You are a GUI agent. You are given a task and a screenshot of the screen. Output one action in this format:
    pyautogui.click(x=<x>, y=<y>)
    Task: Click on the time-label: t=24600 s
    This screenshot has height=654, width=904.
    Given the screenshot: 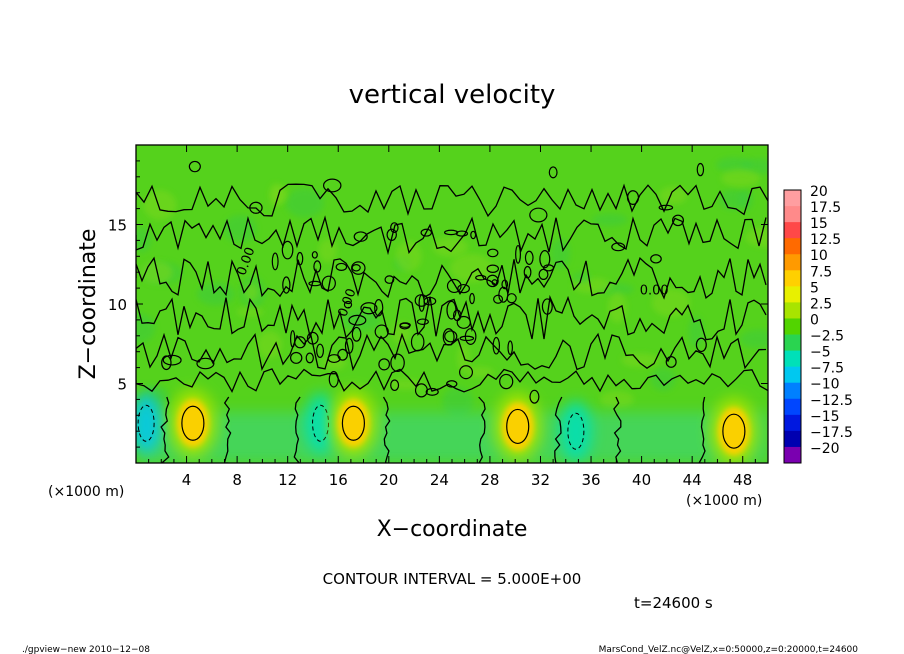 What is the action you would take?
    pyautogui.click(x=673, y=603)
    